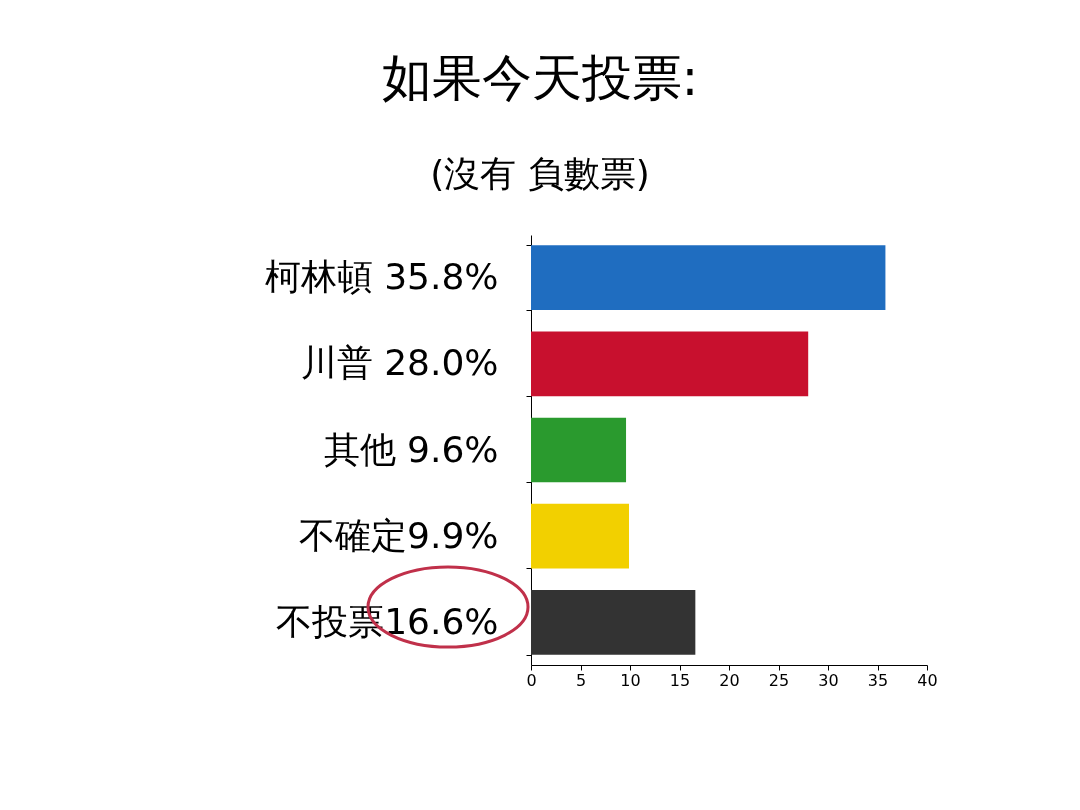 The image size is (1080, 810). I want to click on x-tick-label: 25, so click(779, 680).